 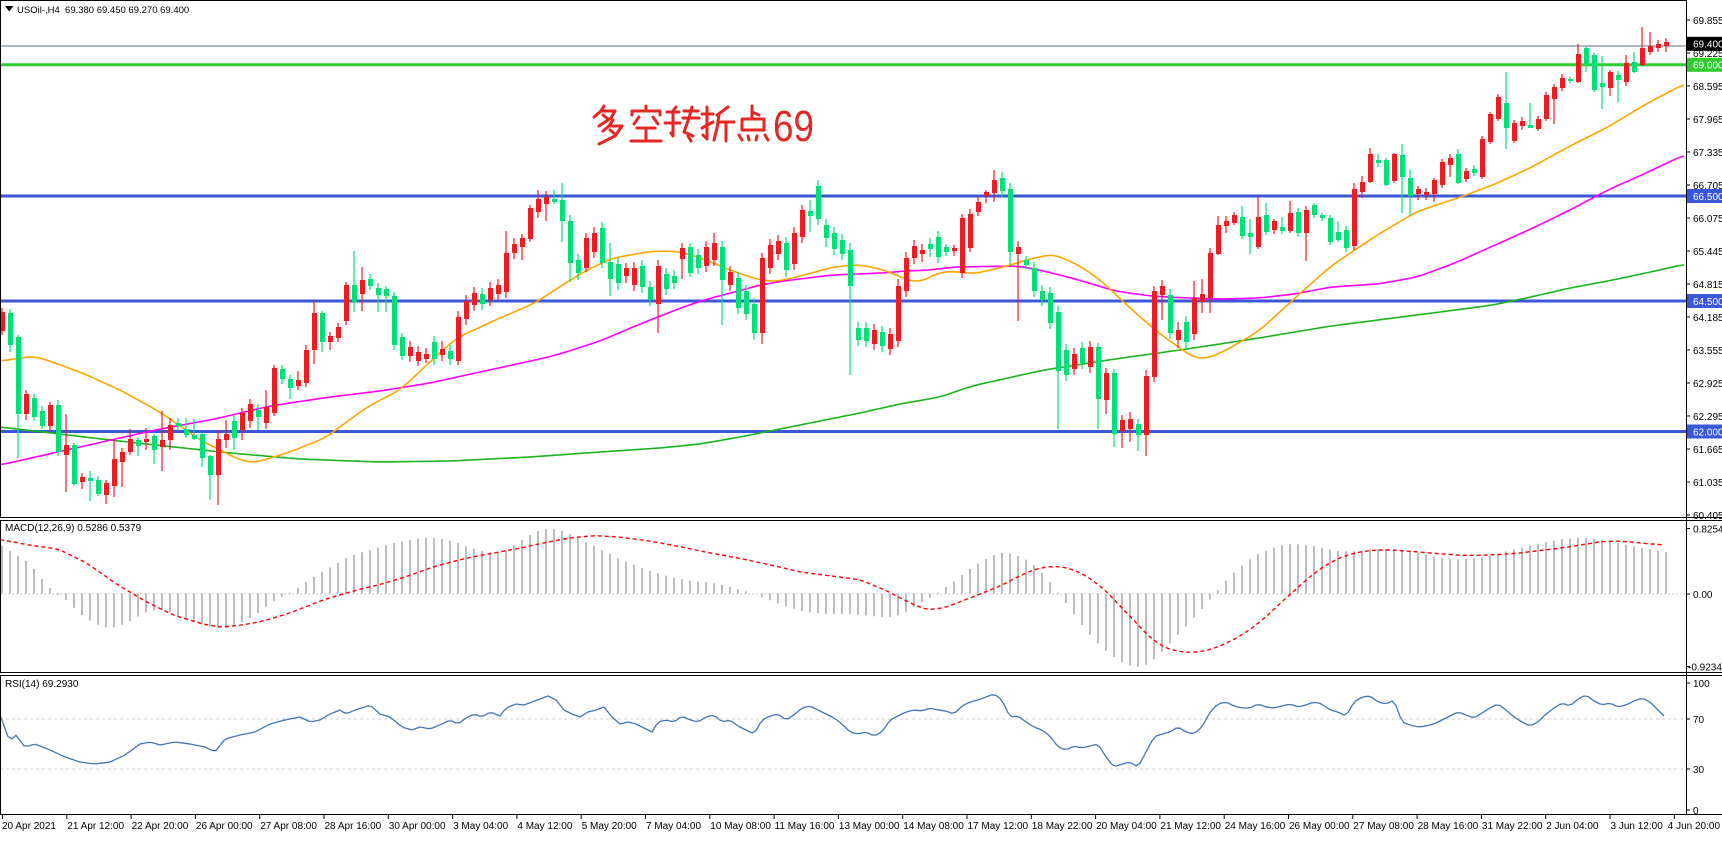 I want to click on svg-text: 60.405, so click(x=1707, y=516).